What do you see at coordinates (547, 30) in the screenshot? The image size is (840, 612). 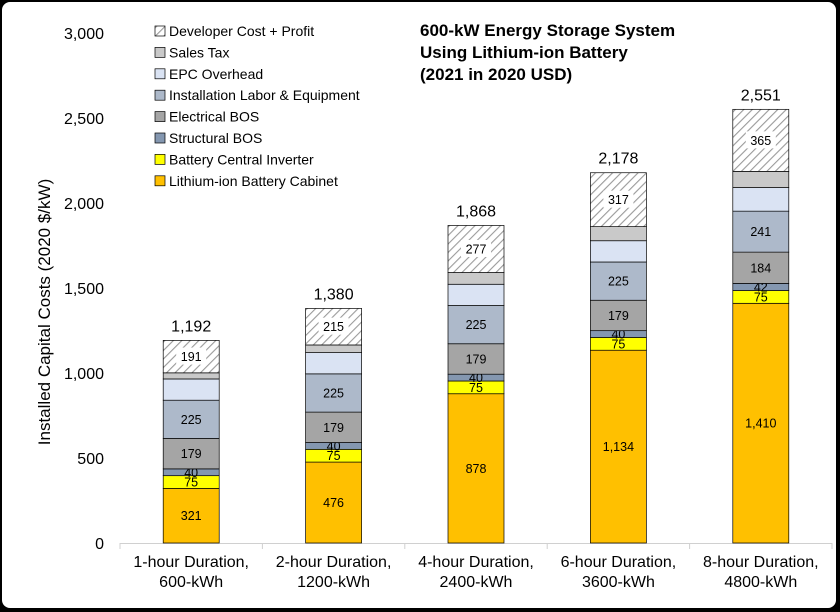 I see `chart-title-line: 600-kW Energy Storage System` at bounding box center [547, 30].